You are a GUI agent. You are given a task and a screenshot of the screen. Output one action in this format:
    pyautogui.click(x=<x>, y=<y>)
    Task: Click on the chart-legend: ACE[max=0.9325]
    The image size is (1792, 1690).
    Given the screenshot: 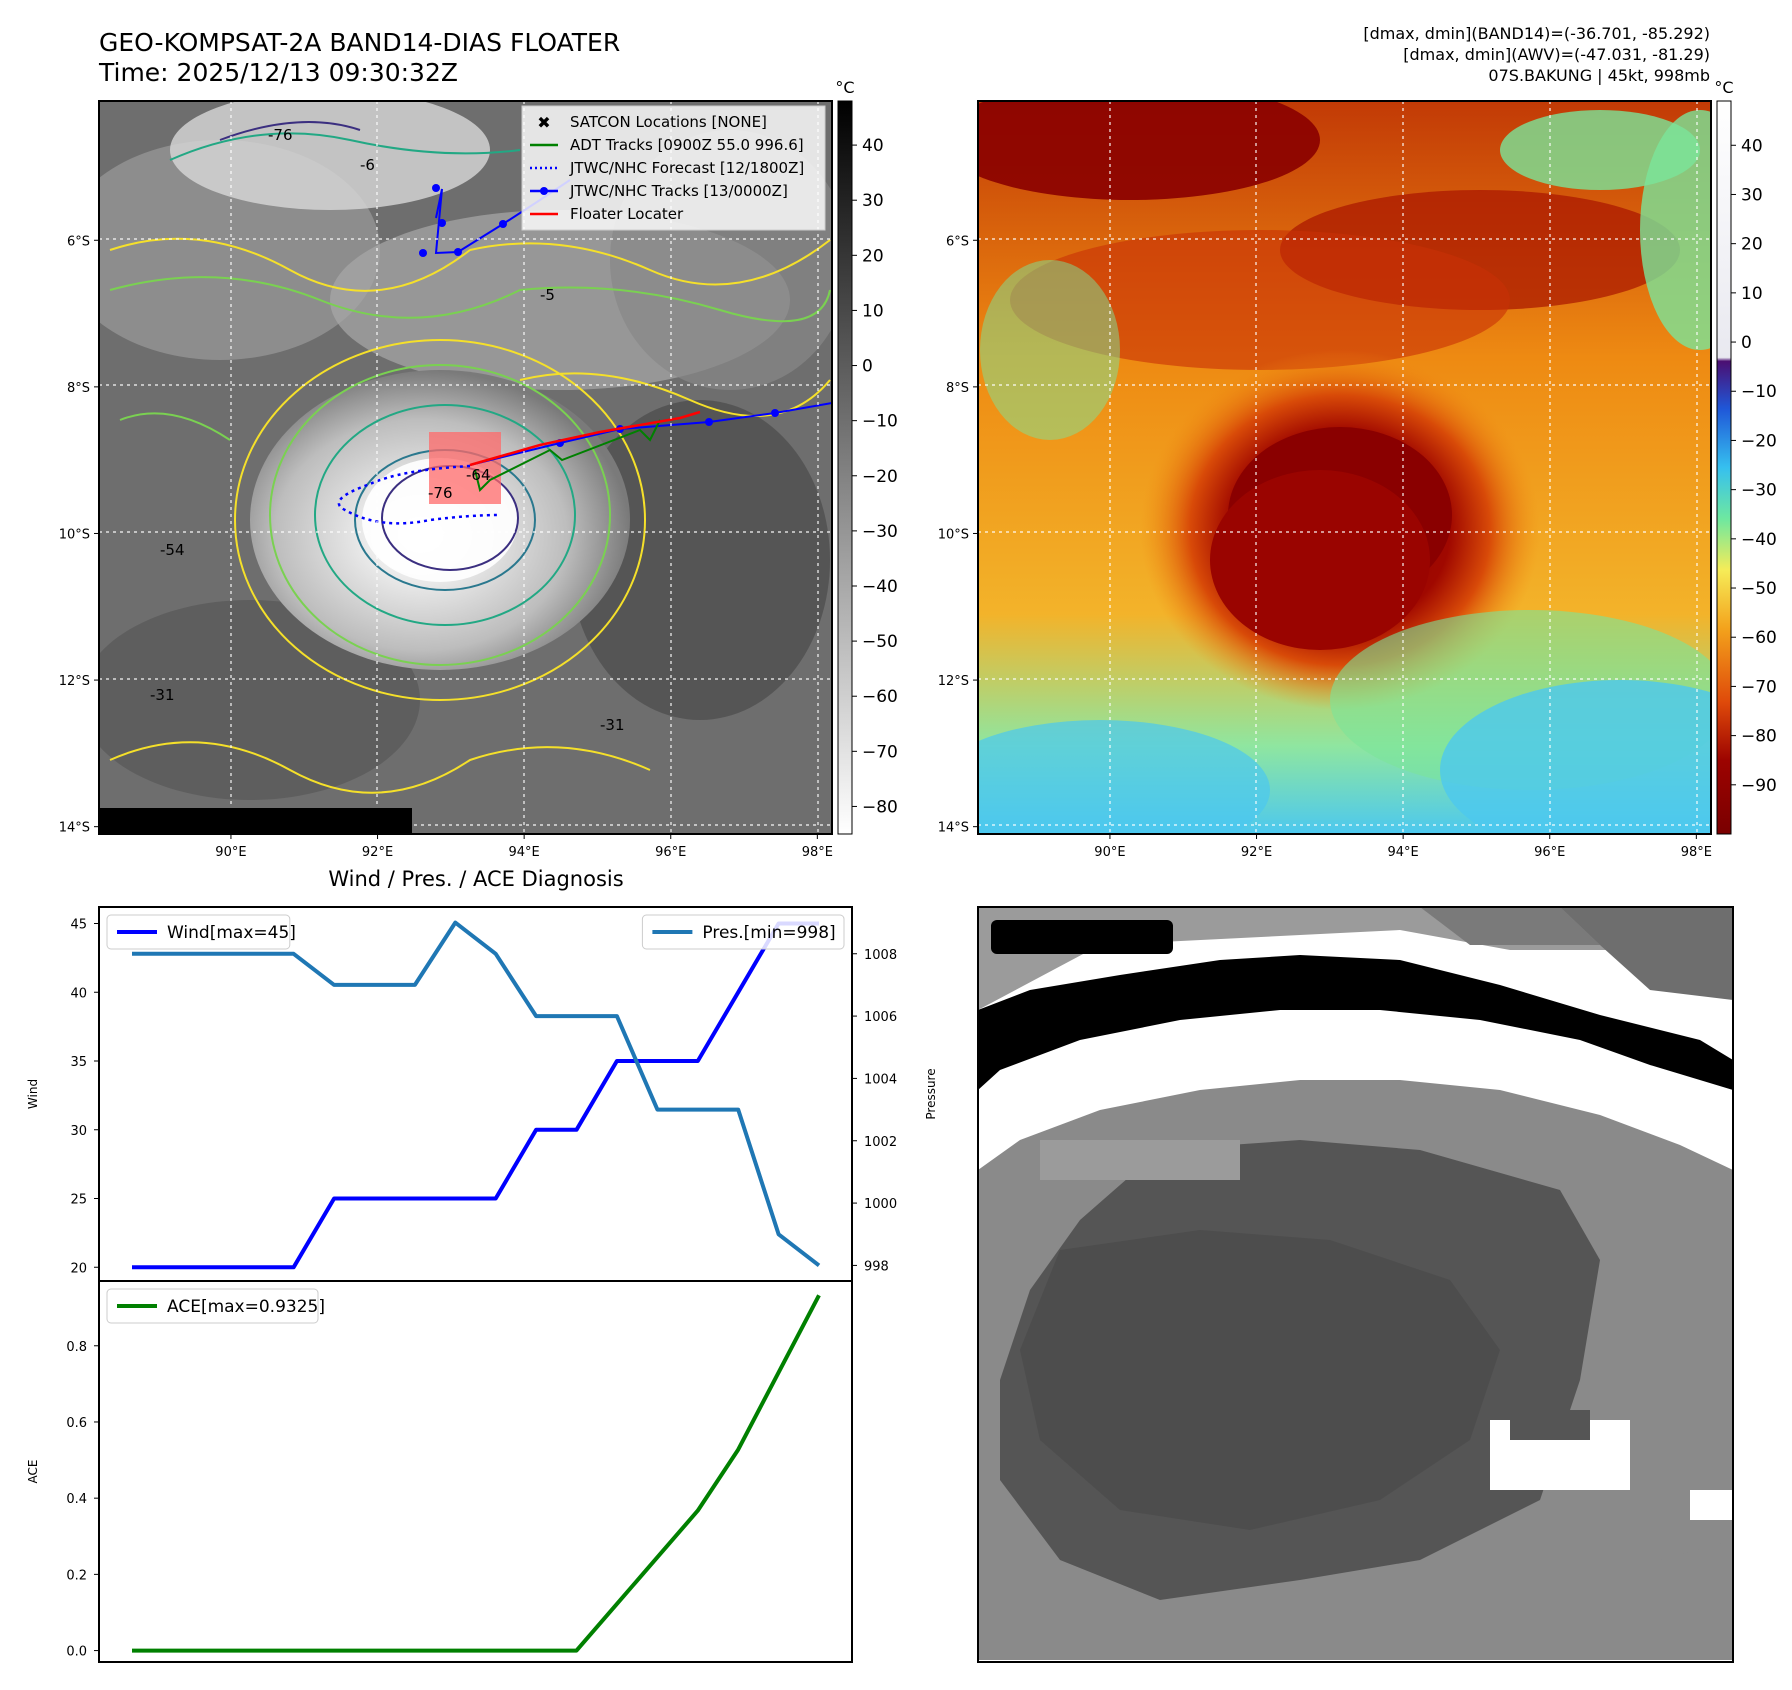 What is the action you would take?
    pyautogui.click(x=215, y=1306)
    